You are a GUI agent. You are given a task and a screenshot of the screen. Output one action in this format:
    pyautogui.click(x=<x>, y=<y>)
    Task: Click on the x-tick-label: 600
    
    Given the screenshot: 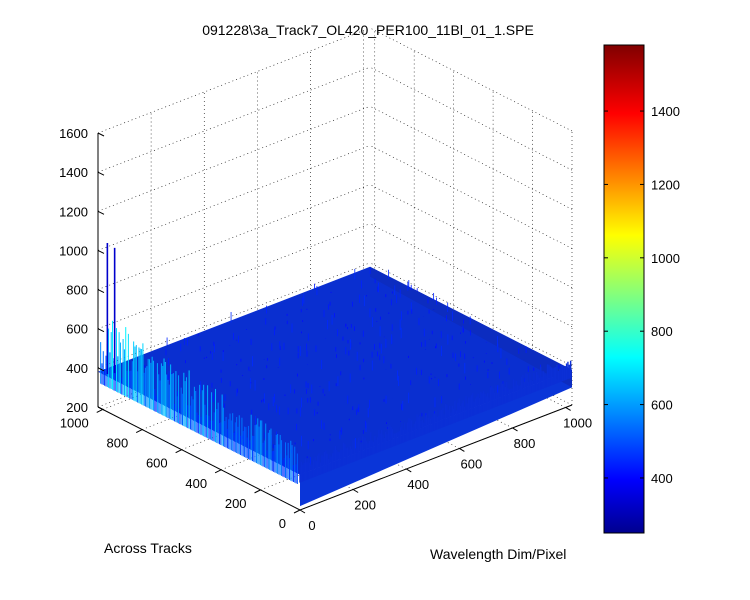 What is the action you would take?
    pyautogui.click(x=472, y=463)
    